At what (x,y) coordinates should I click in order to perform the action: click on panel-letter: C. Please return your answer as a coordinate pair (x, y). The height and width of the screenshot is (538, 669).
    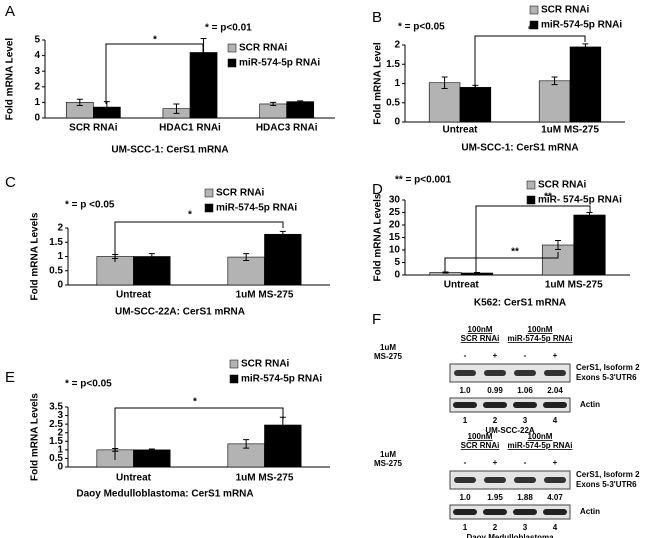
    Looking at the image, I should click on (10, 182).